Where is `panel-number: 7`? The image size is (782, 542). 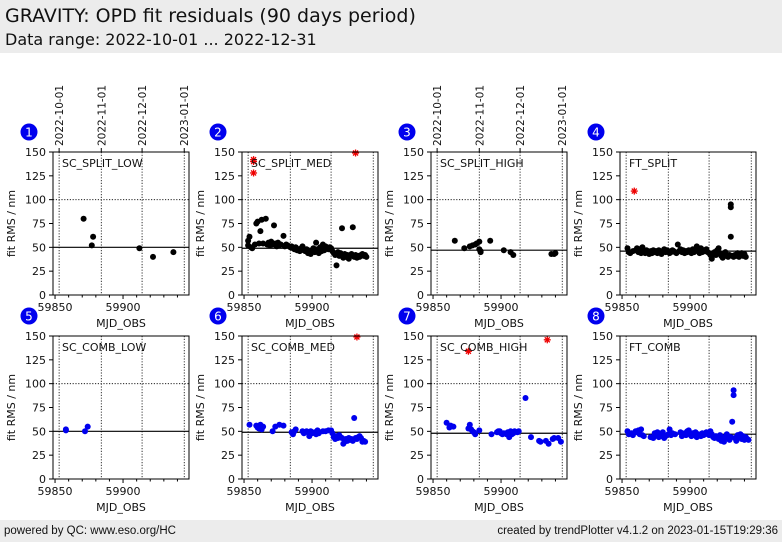
panel-number: 7 is located at coordinates (407, 317).